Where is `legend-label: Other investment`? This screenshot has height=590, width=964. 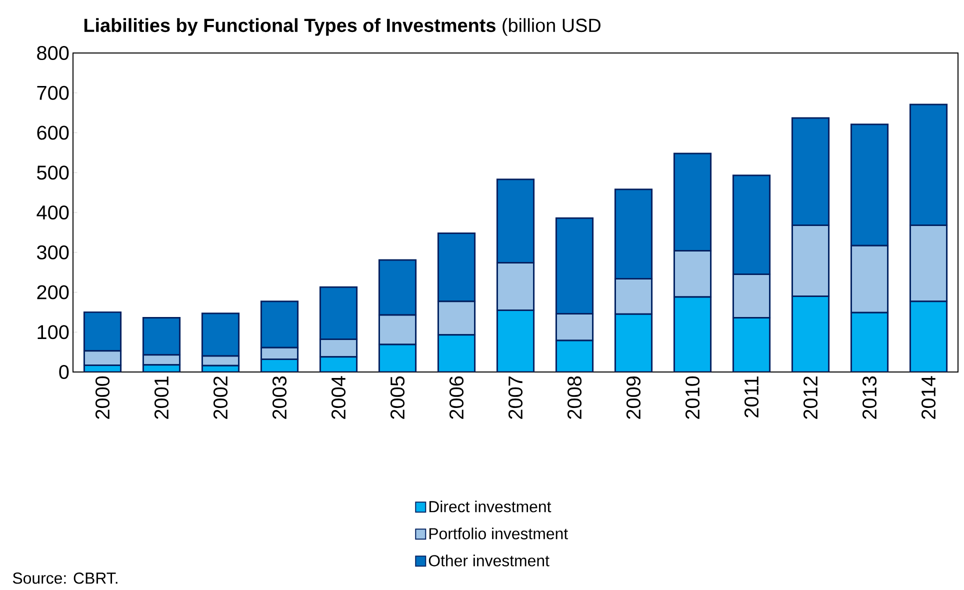 legend-label: Other investment is located at coordinates (489, 560).